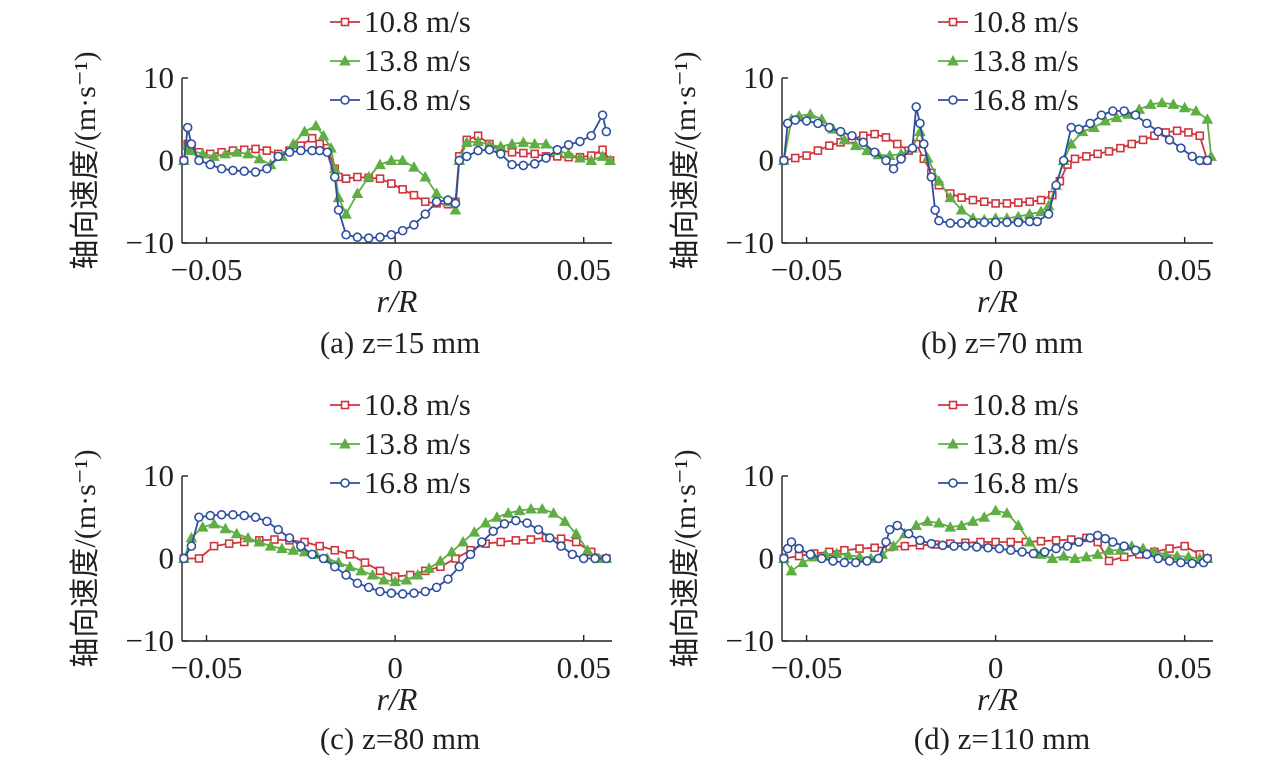 This screenshot has width=1276, height=774. Describe the element at coordinates (400, 738) in the screenshot. I see `panel-caption: (c) z=80 mm` at that location.